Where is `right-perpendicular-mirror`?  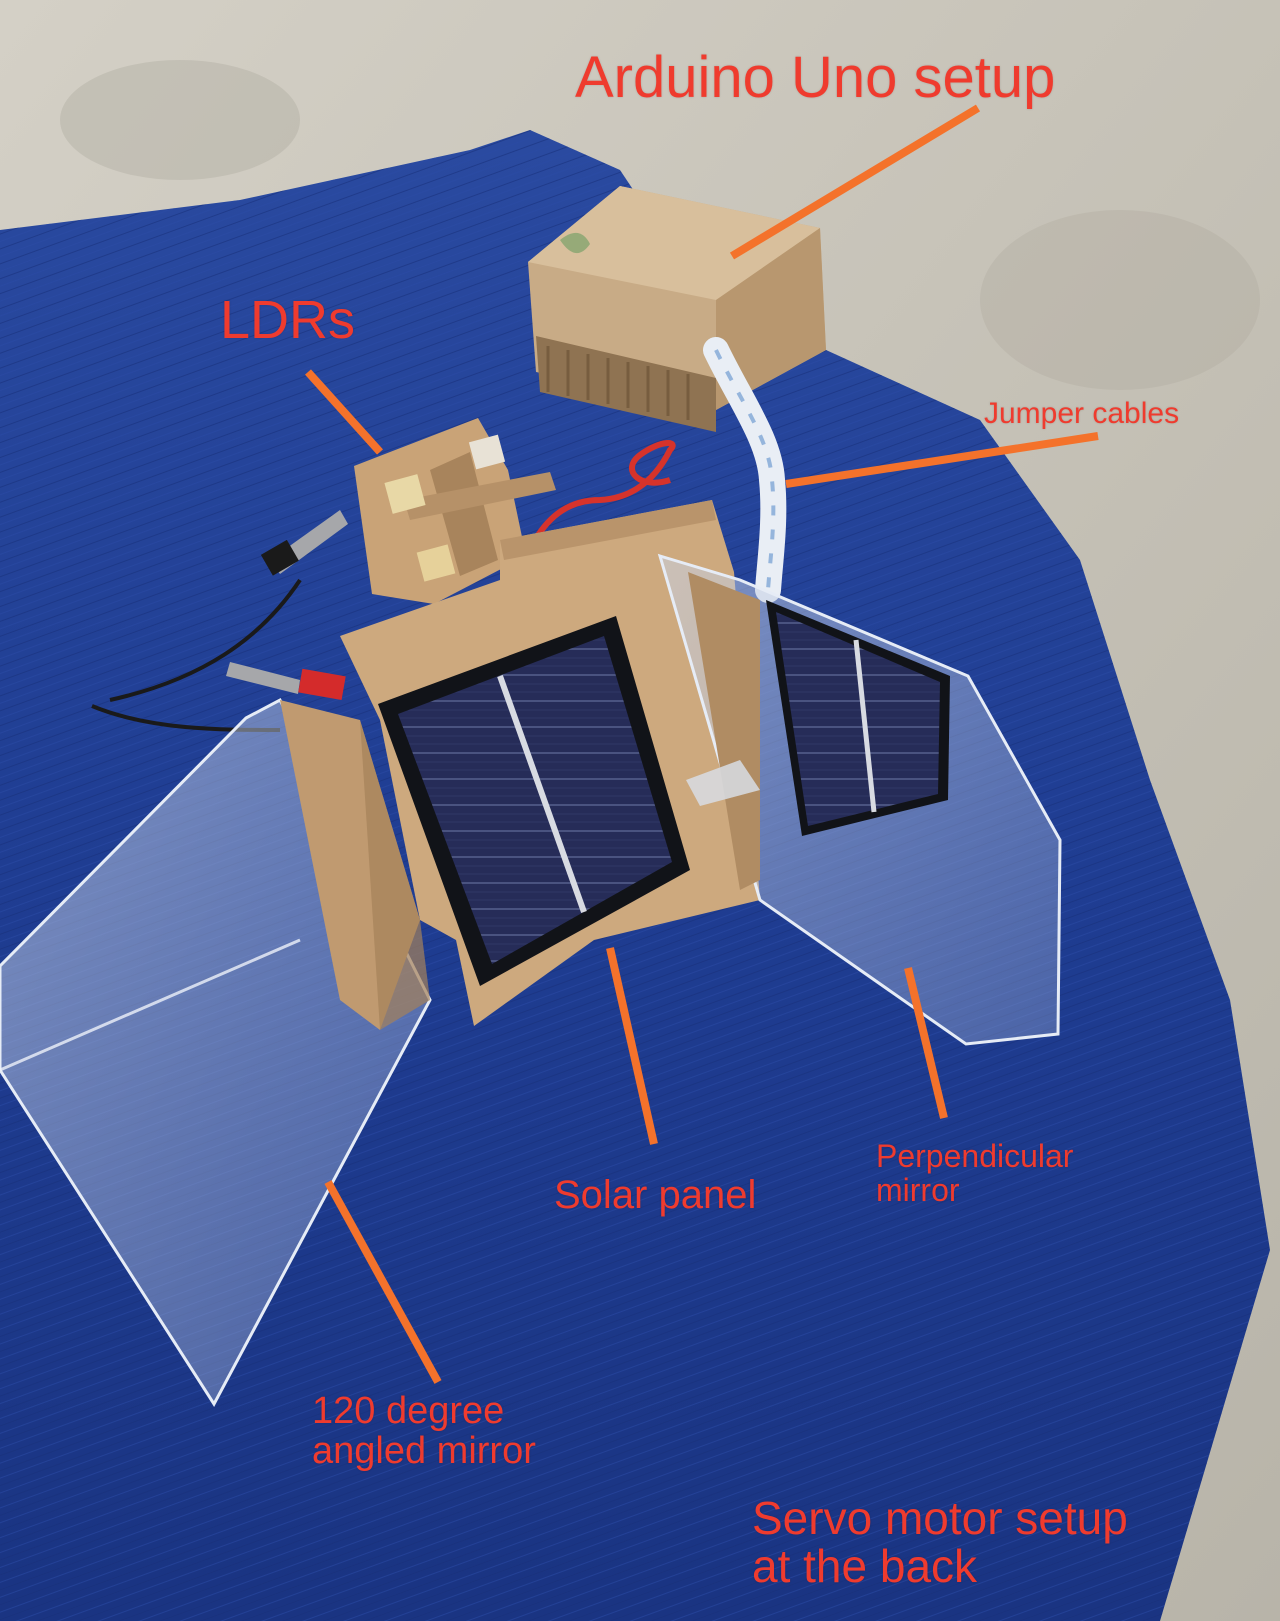 right-perpendicular-mirror is located at coordinates (859, 799).